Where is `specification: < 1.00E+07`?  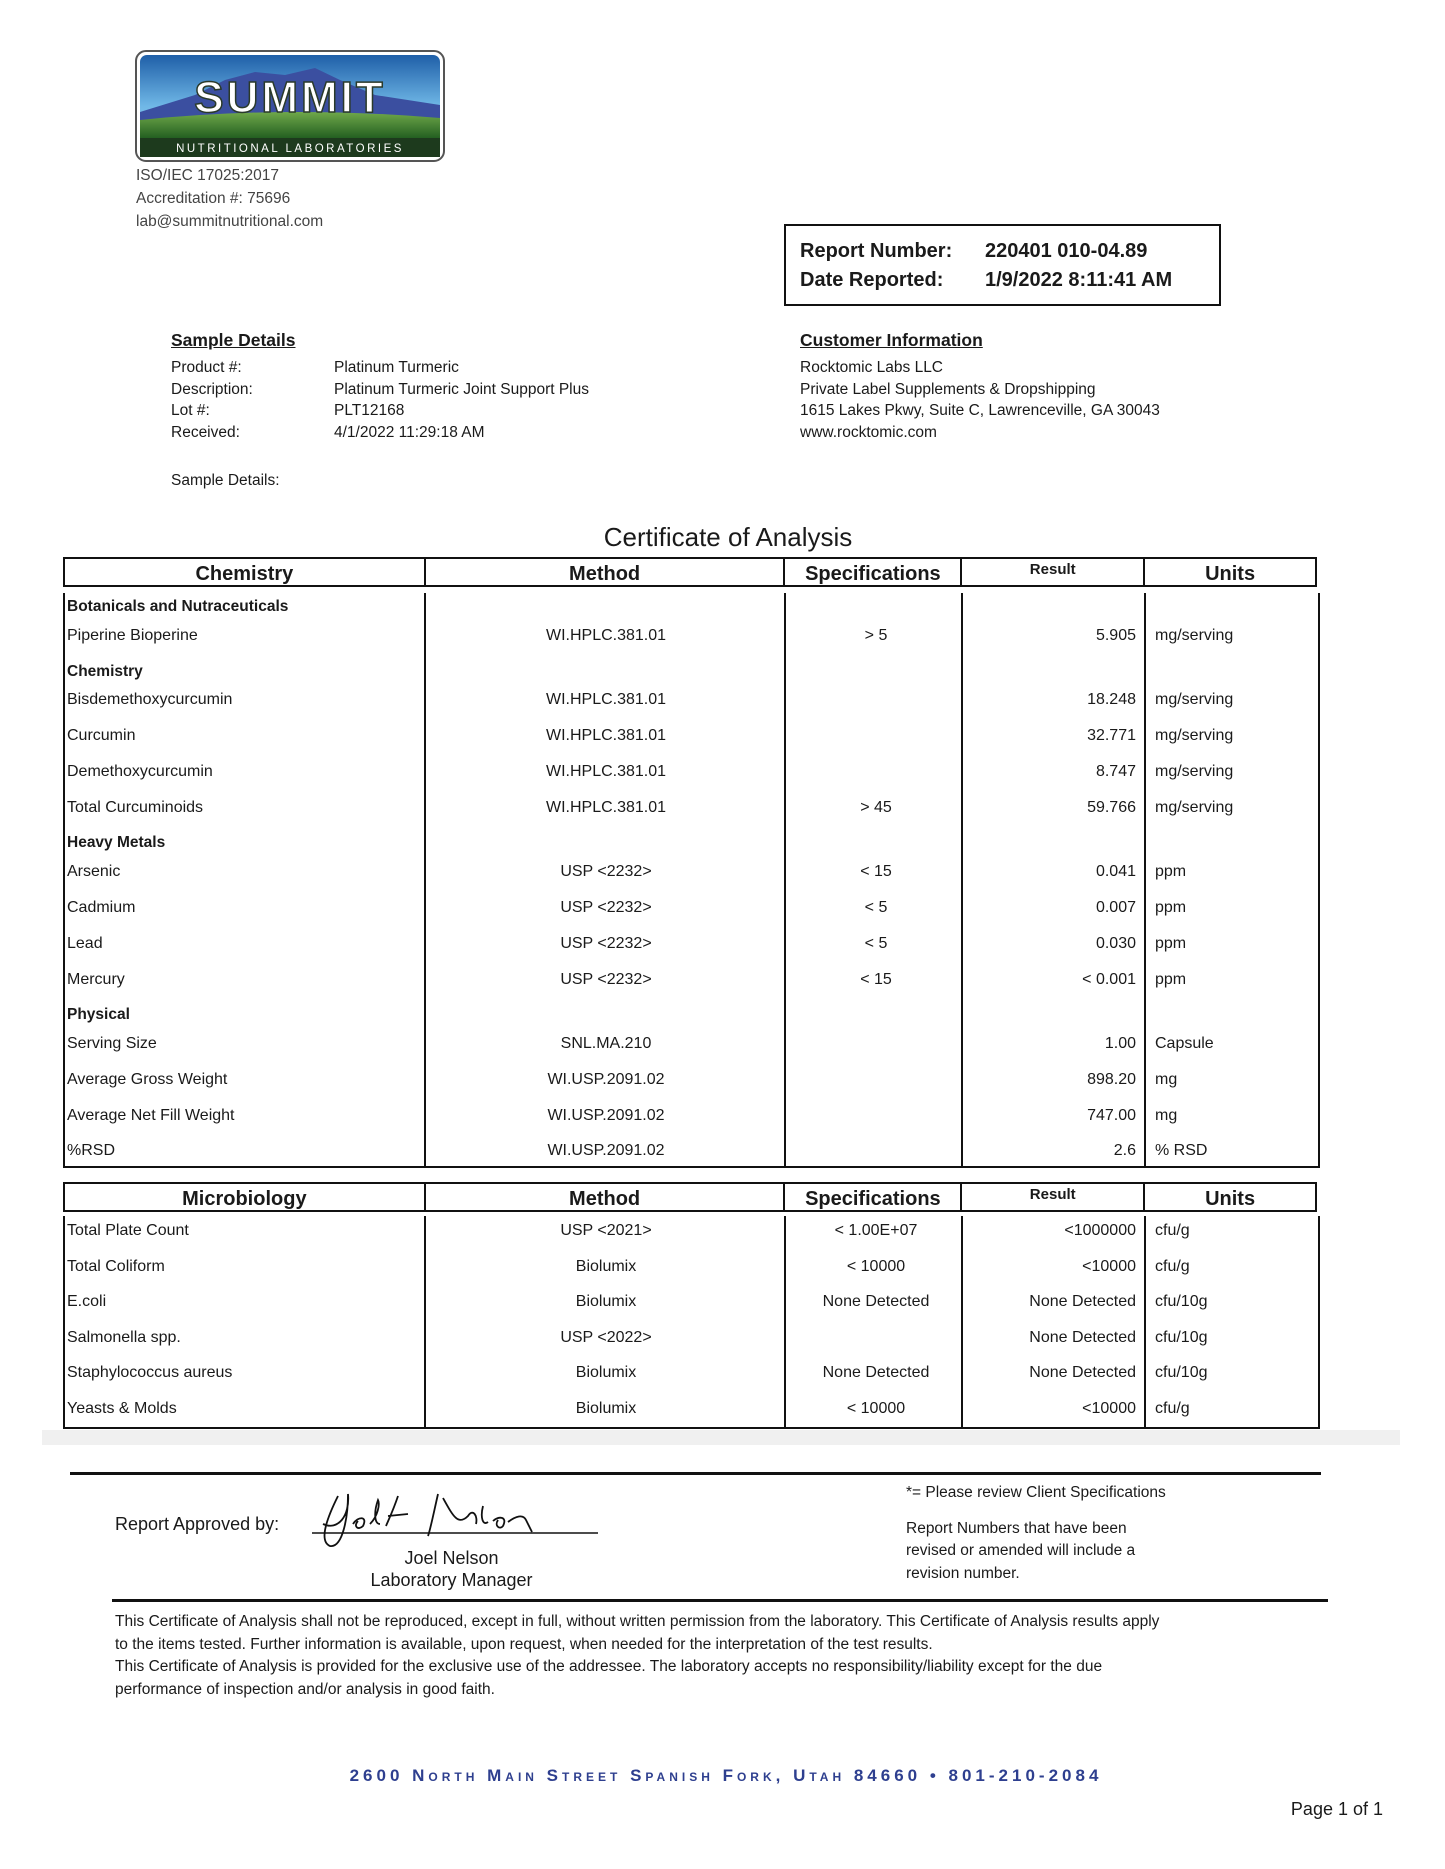
specification: < 1.00E+07 is located at coordinates (876, 1230).